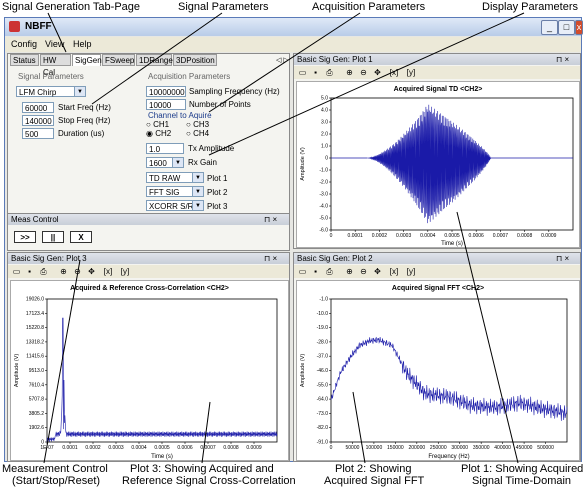  Describe the element at coordinates (501, 236) in the screenshot. I see `x-tick-label: 0.0007` at that location.